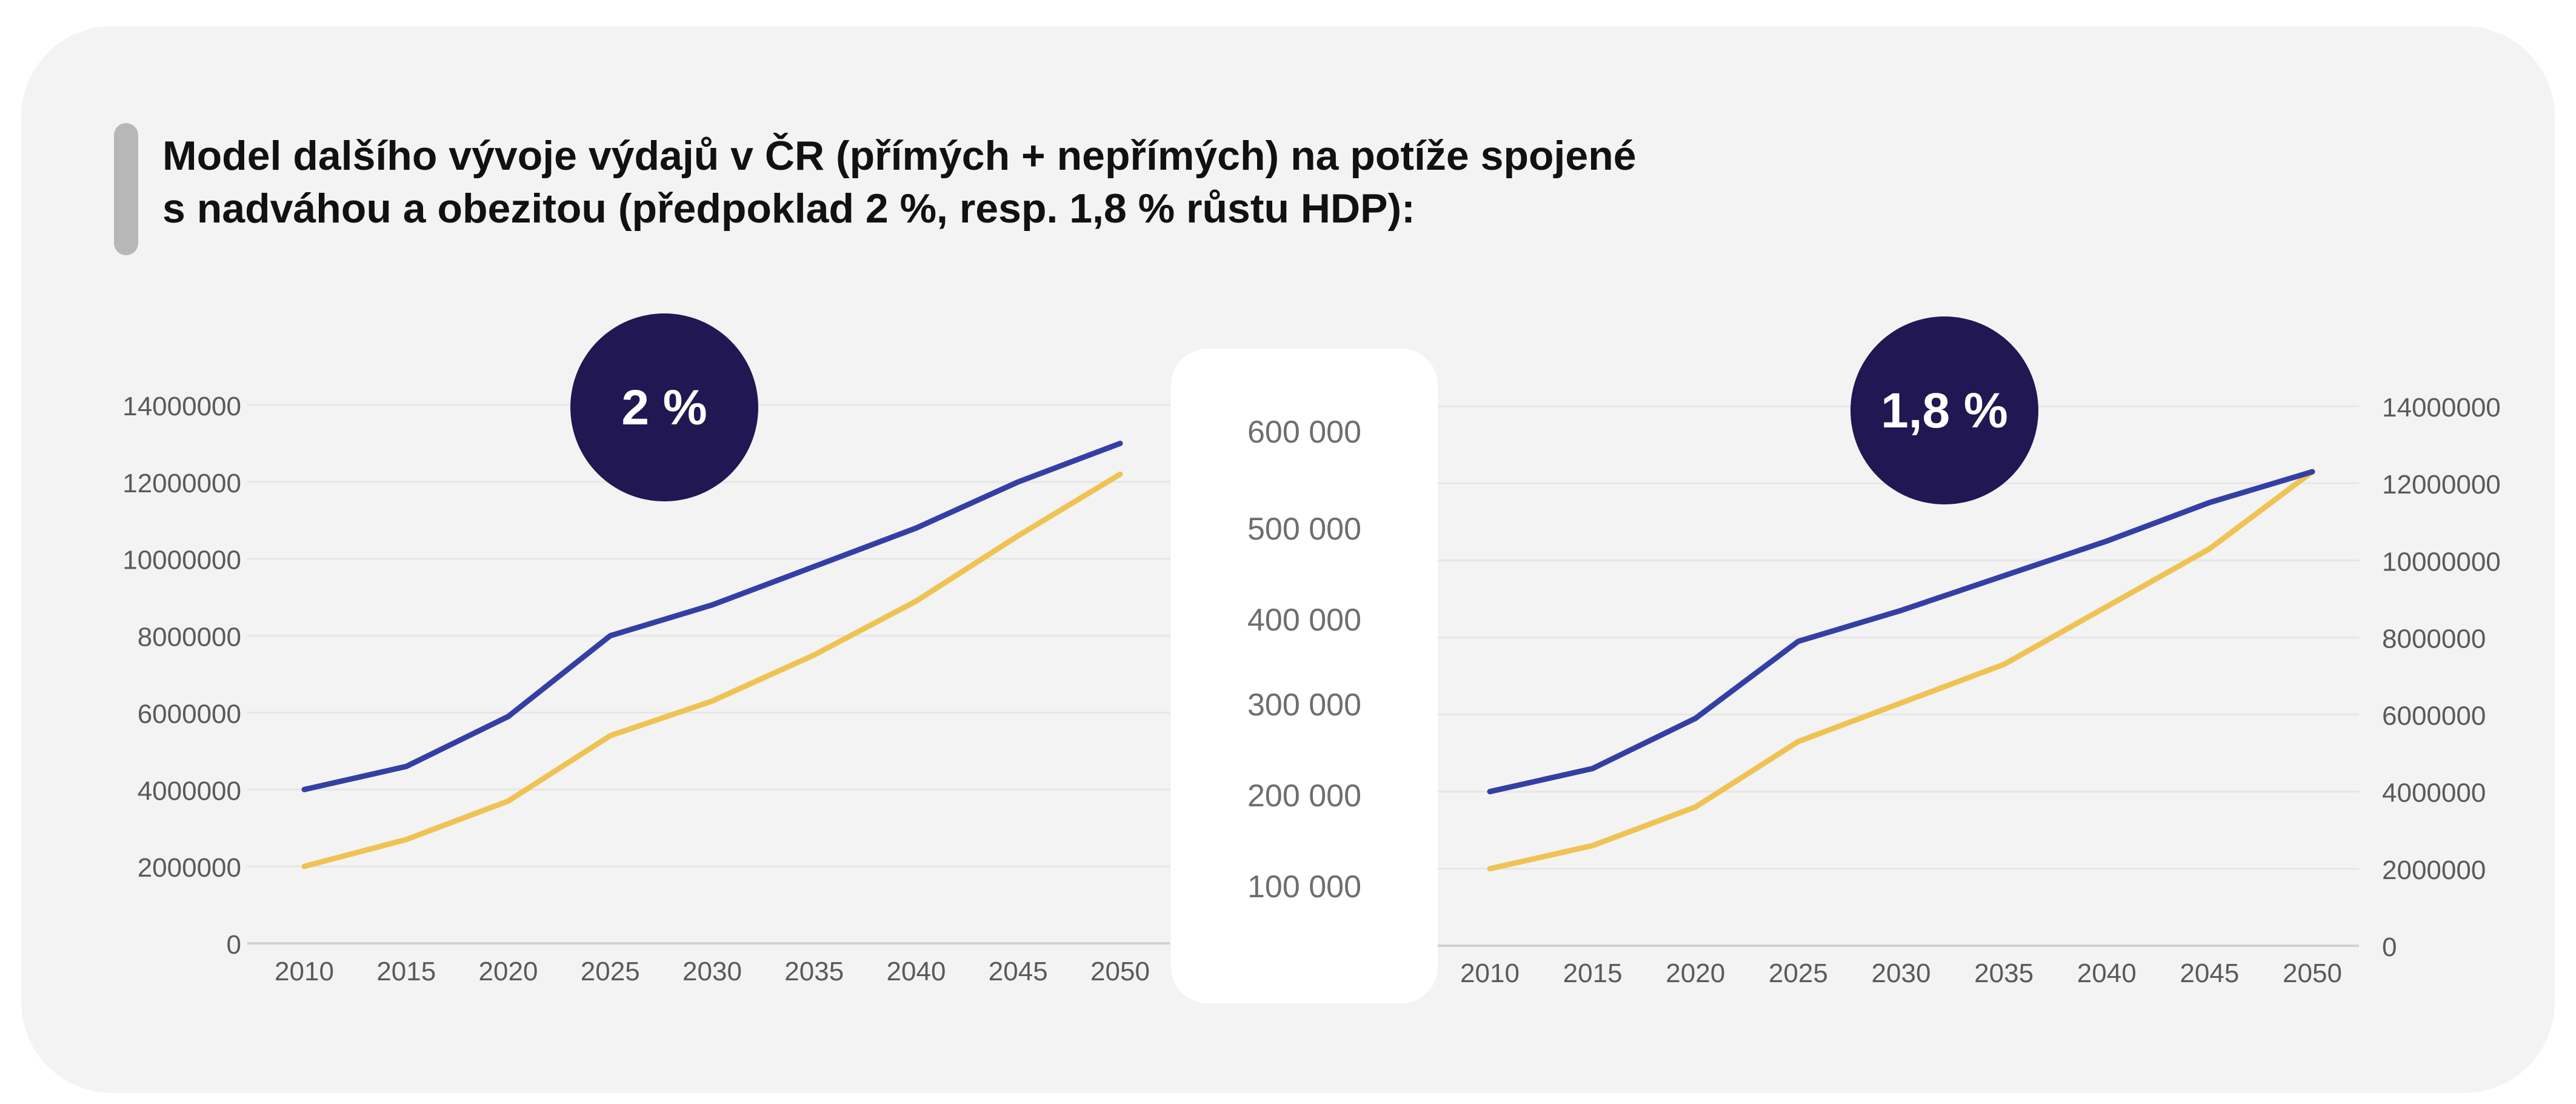  Describe the element at coordinates (1304, 620) in the screenshot. I see `center-scale-label: 400 000` at that location.